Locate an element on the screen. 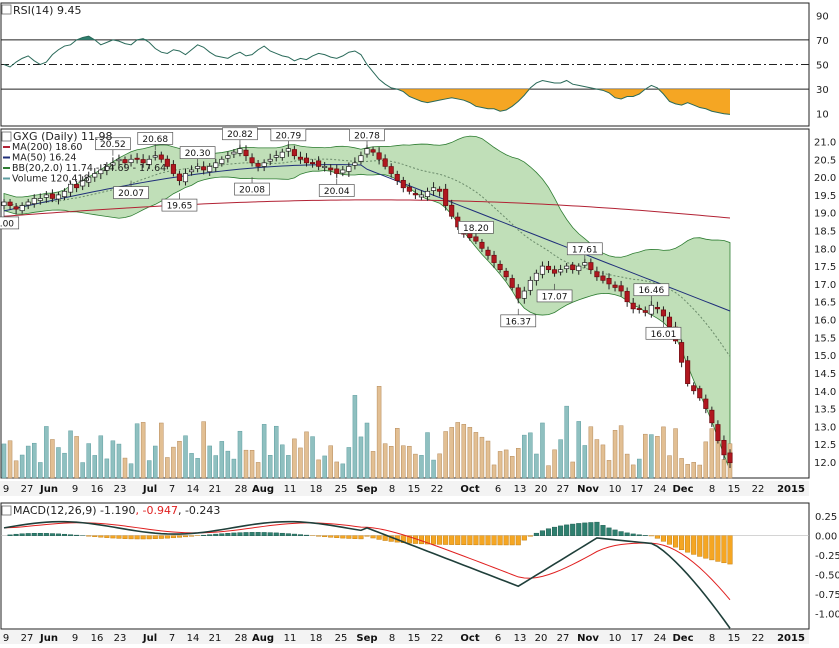 This screenshot has height=648, width=839. x-axis-top-label: 25 is located at coordinates (341, 489).